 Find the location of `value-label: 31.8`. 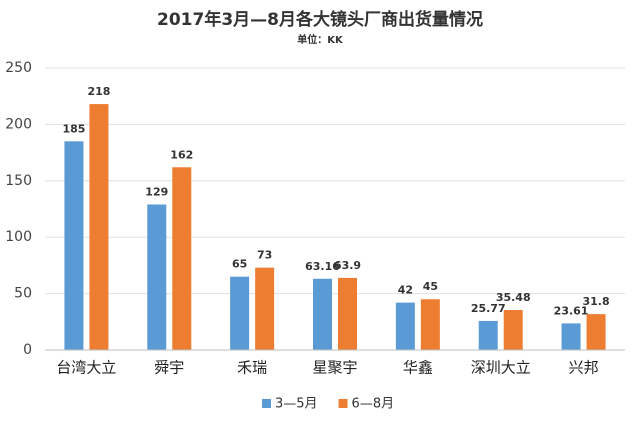

value-label: 31.8 is located at coordinates (596, 301).